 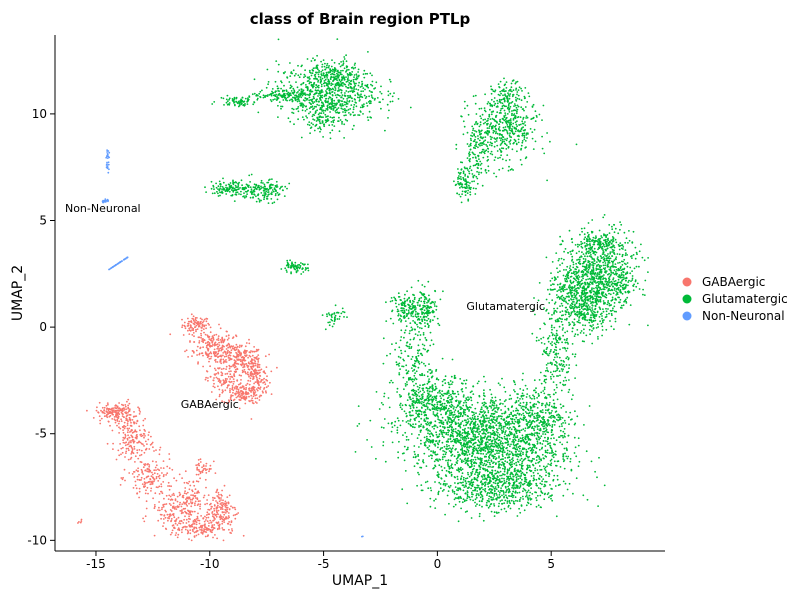 What do you see at coordinates (177, 427) in the screenshot?
I see `series-gabaergic` at bounding box center [177, 427].